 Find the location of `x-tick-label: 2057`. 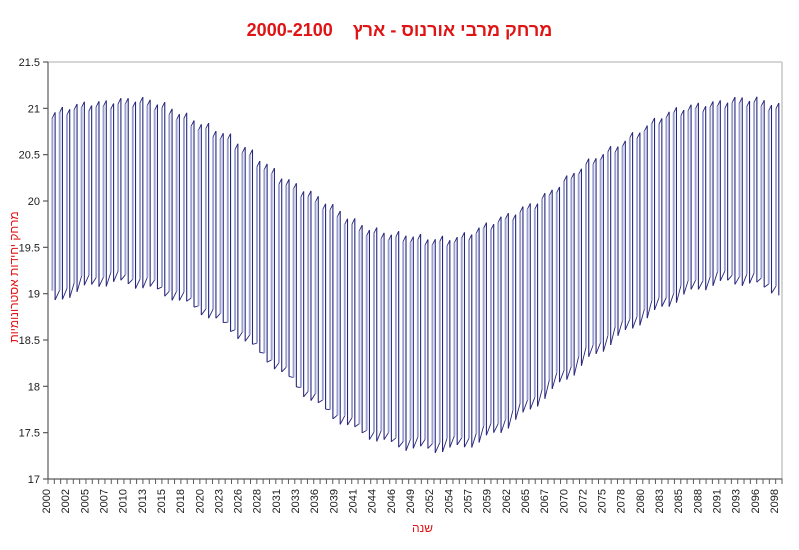

x-tick-label: 2057 is located at coordinates (468, 501).